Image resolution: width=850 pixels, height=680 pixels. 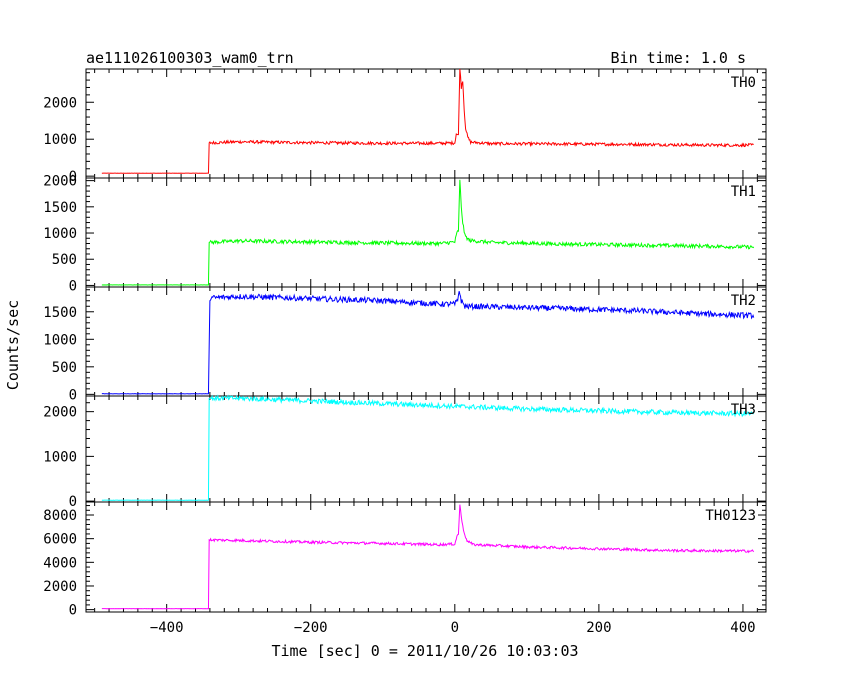 I want to click on x-axis-label: Time [sec] 0 = 2011/10/26 10:03:03, so click(x=424, y=651).